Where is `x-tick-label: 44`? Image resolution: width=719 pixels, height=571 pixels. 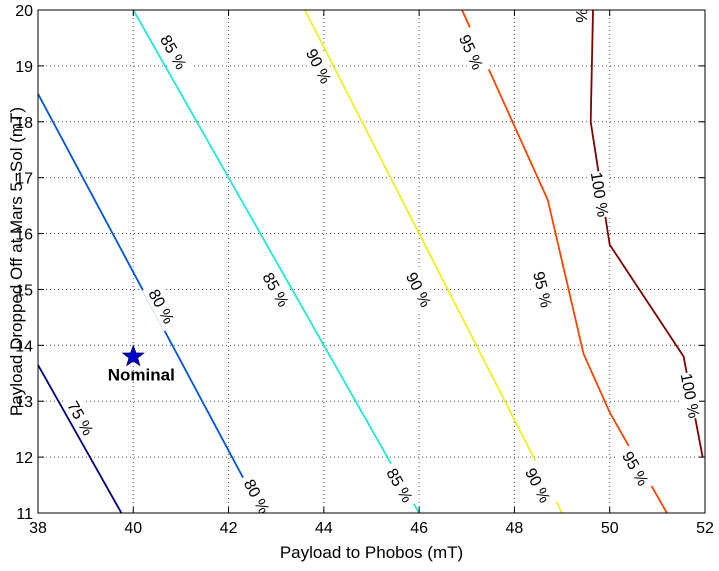 x-tick-label: 44 is located at coordinates (324, 528).